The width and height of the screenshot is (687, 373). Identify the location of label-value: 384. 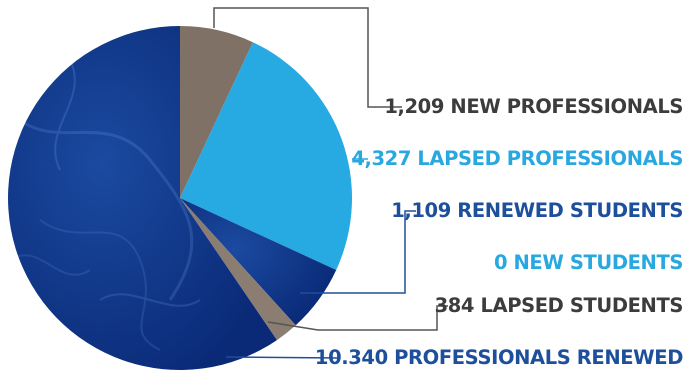
(454, 305).